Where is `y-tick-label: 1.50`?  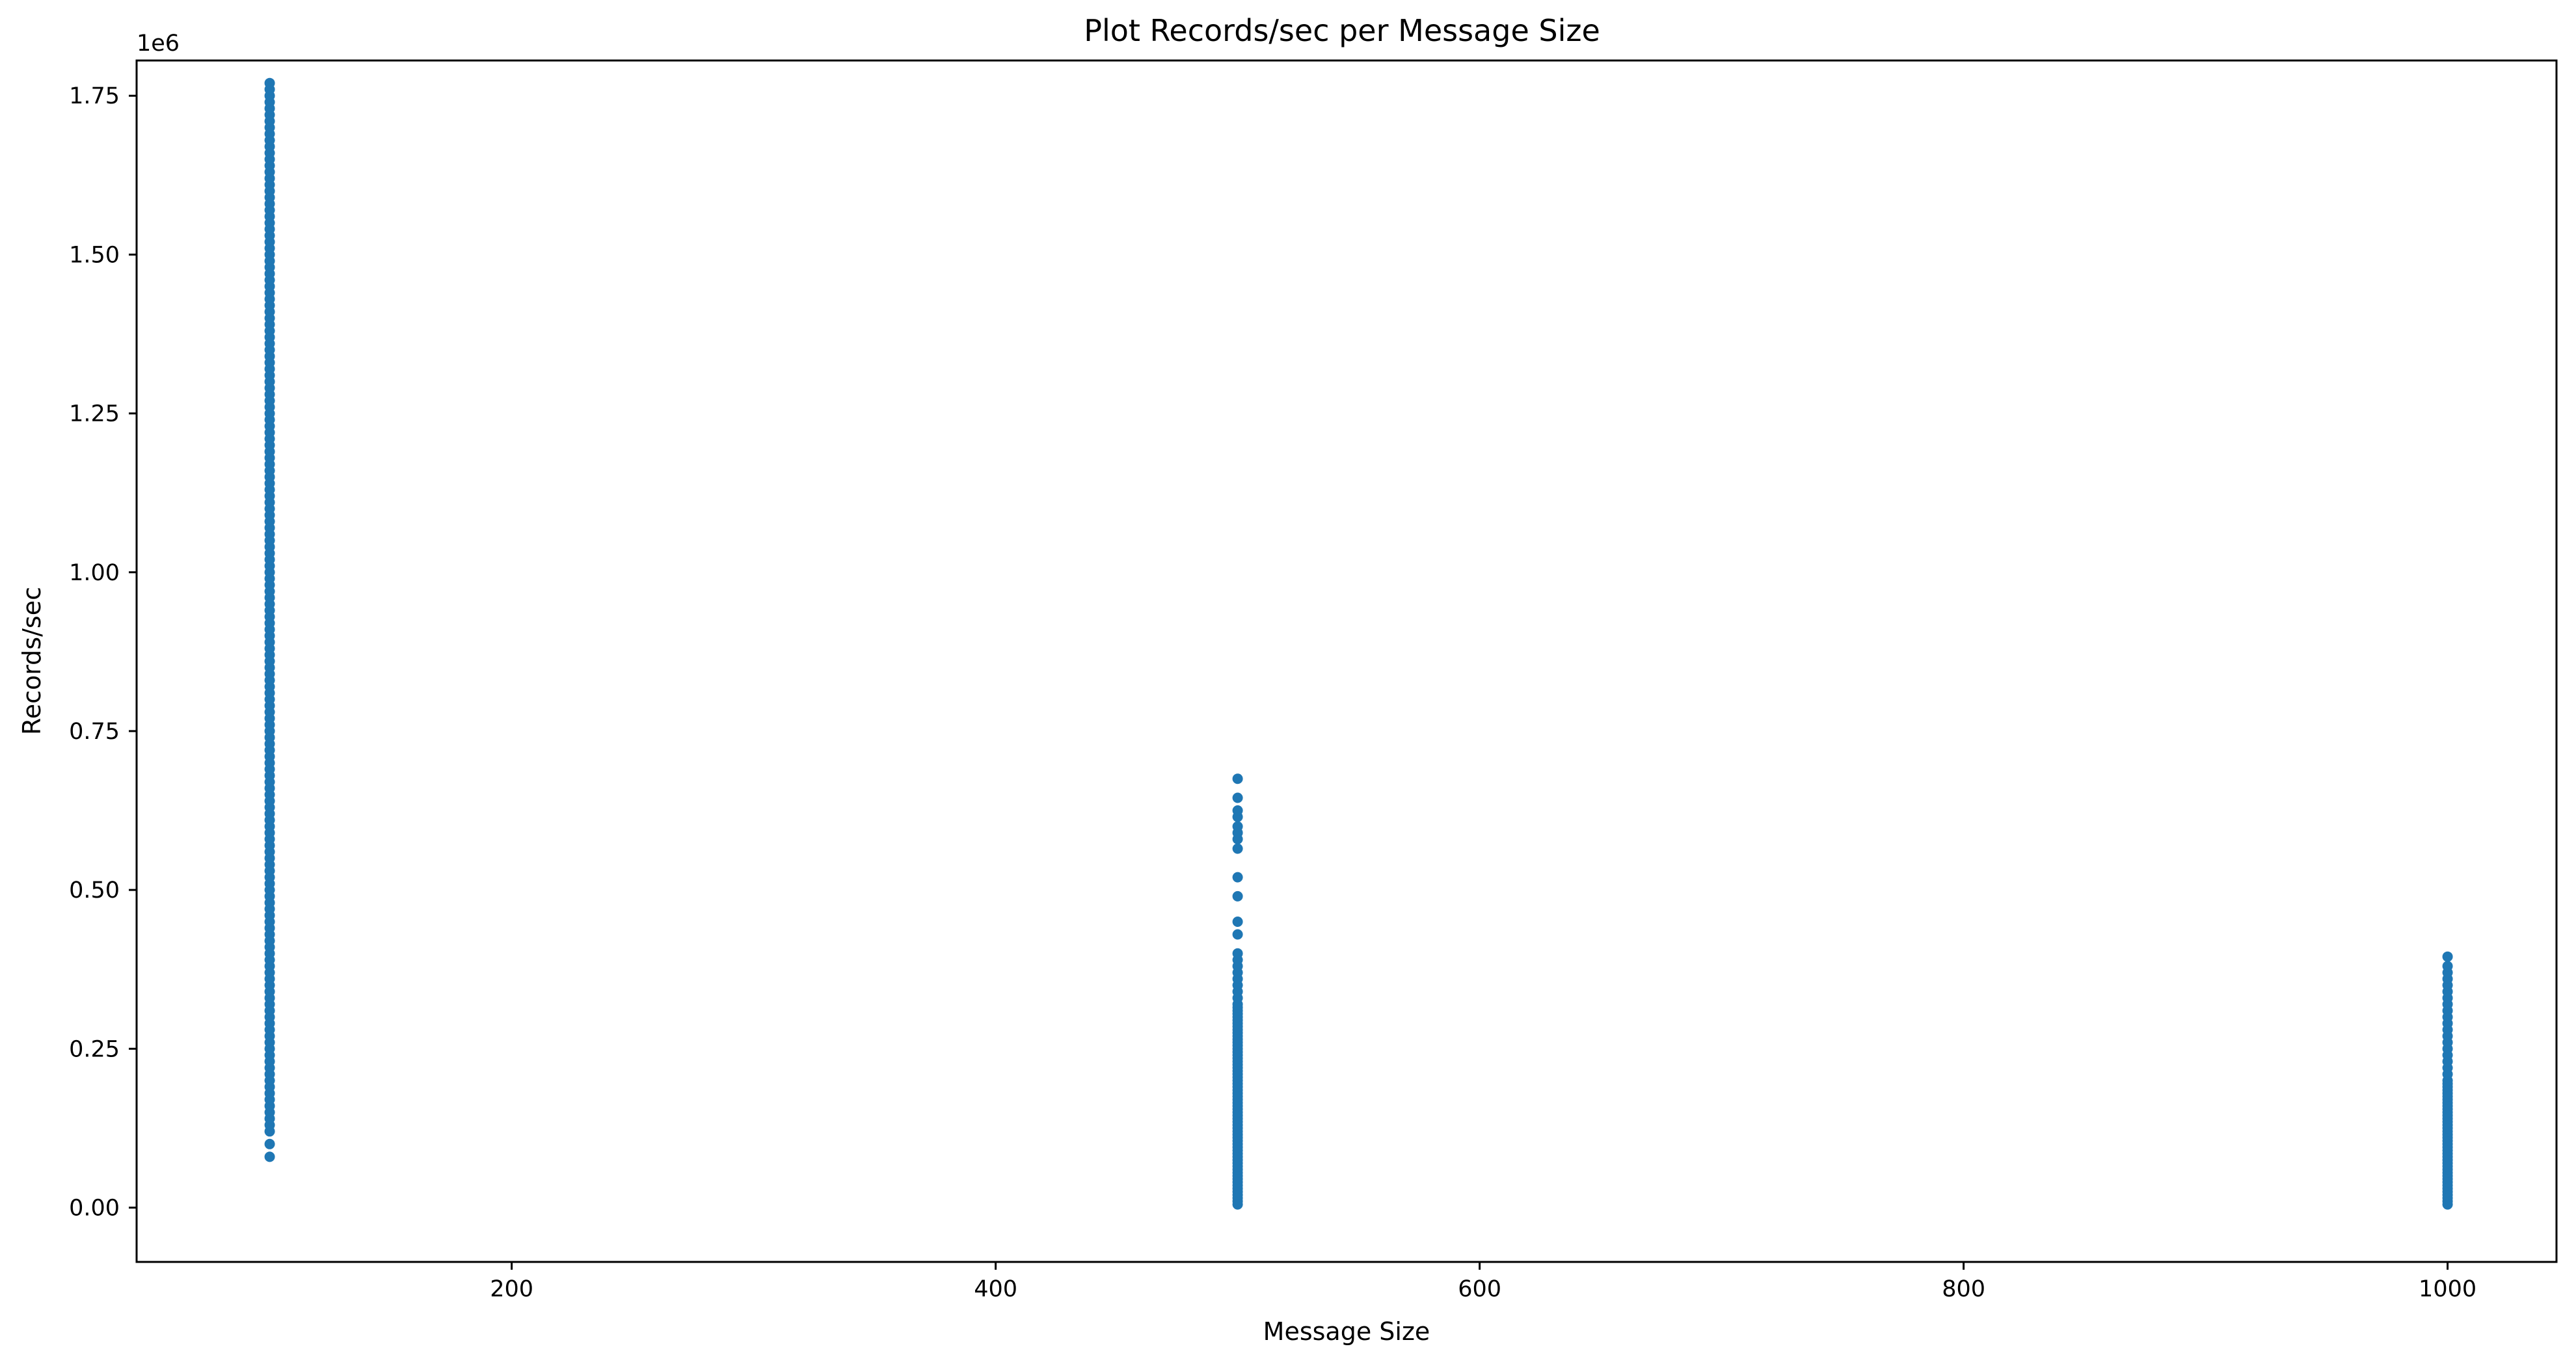 y-tick-label: 1.50 is located at coordinates (94, 255).